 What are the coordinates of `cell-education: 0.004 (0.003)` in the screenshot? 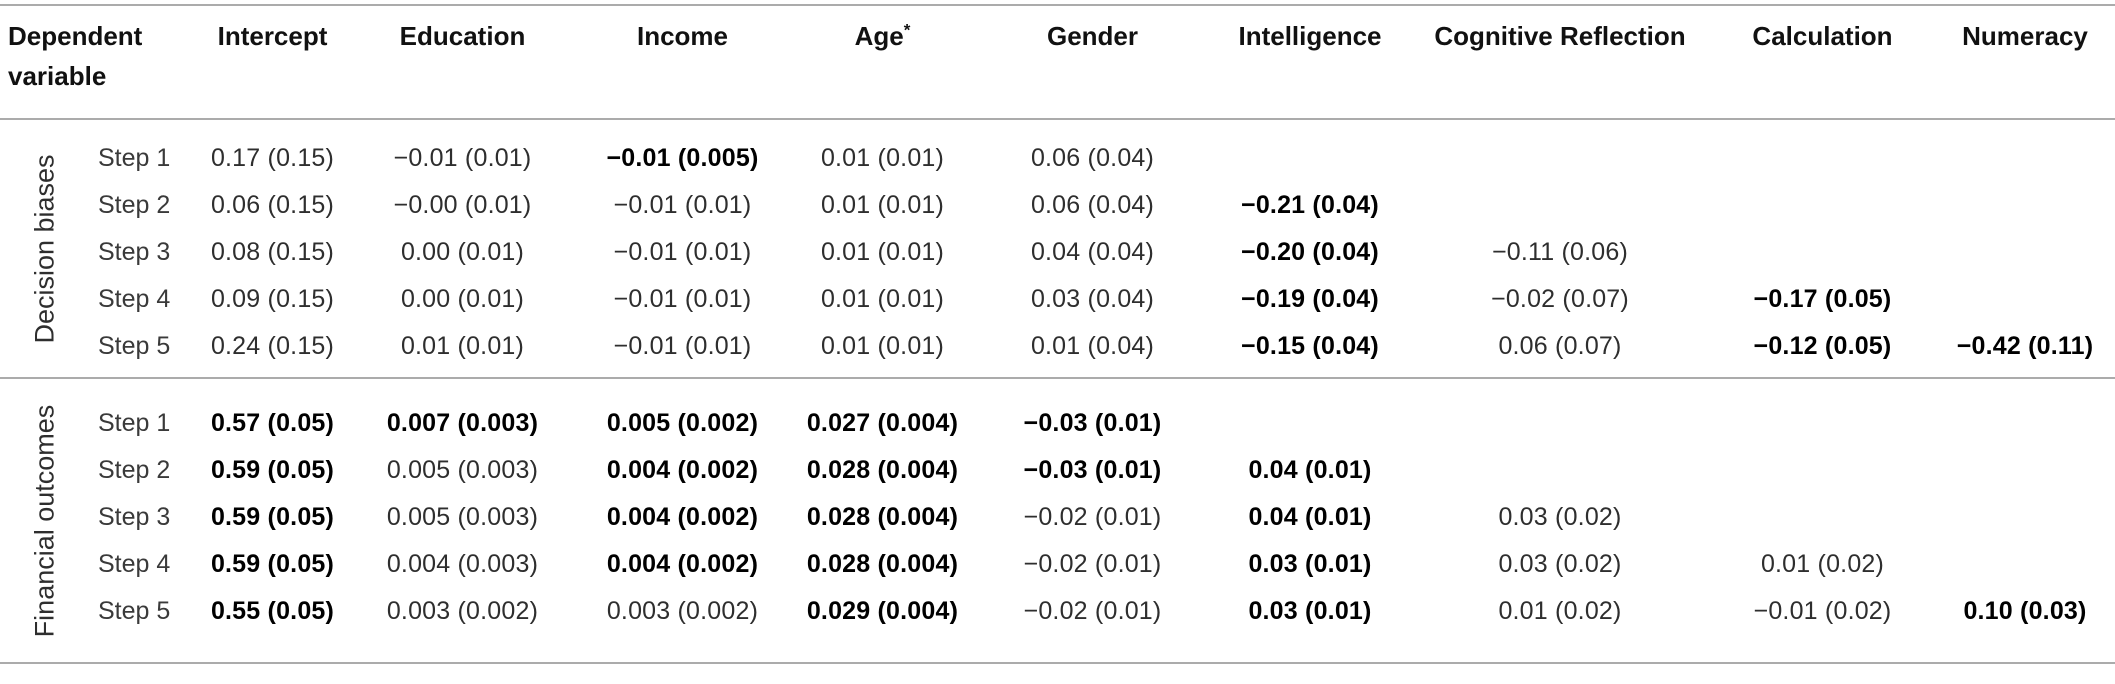 It's located at (462, 564).